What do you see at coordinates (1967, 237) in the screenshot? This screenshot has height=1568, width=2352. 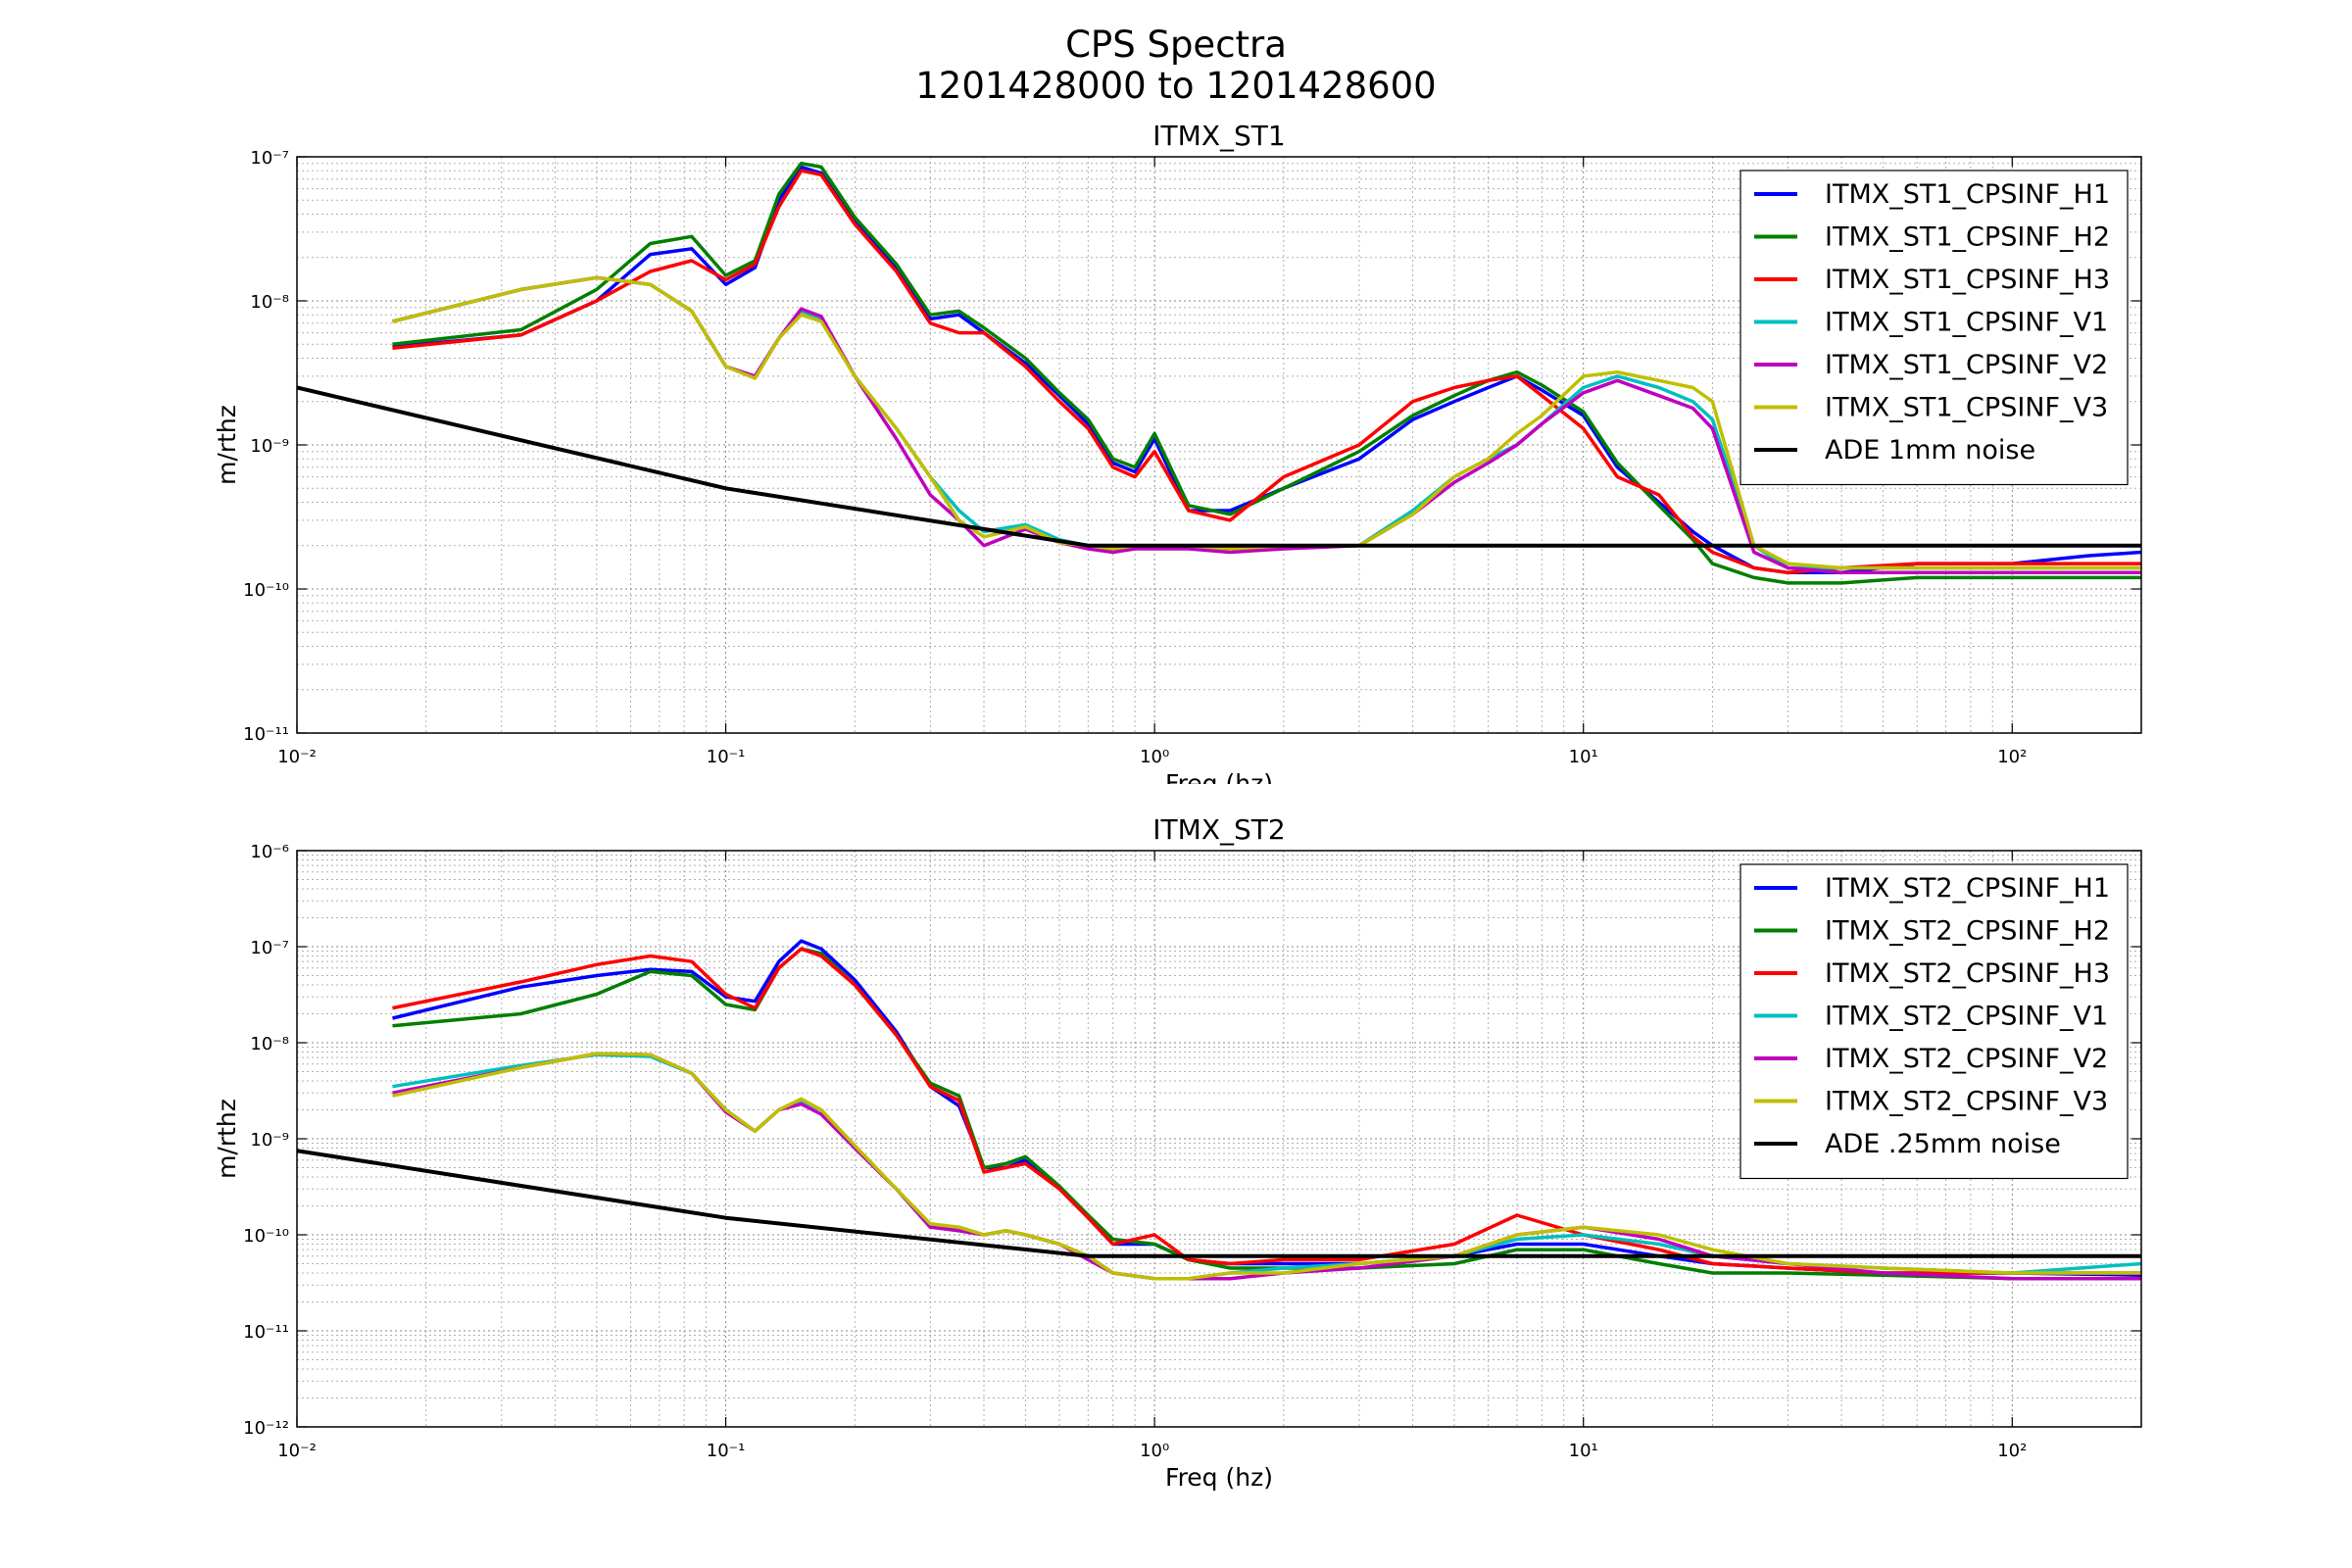 I see `legend-label: ITMX_ST1_CPSINF_H2` at bounding box center [1967, 237].